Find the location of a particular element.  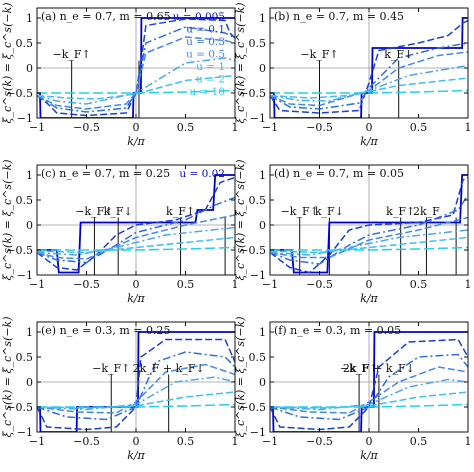

panel-title: (d) n_e = 0.7, m = 0.05 is located at coordinates (339, 173).